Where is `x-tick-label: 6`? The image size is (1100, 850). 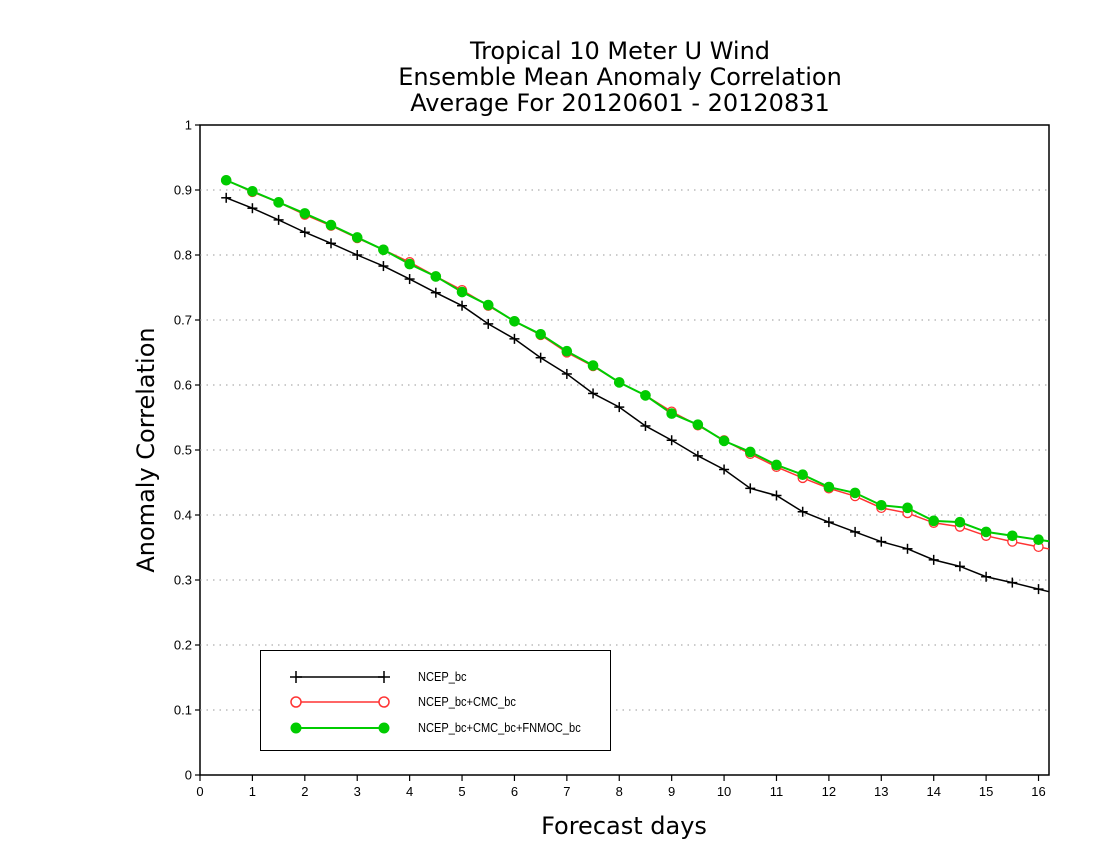 x-tick-label: 6 is located at coordinates (514, 791).